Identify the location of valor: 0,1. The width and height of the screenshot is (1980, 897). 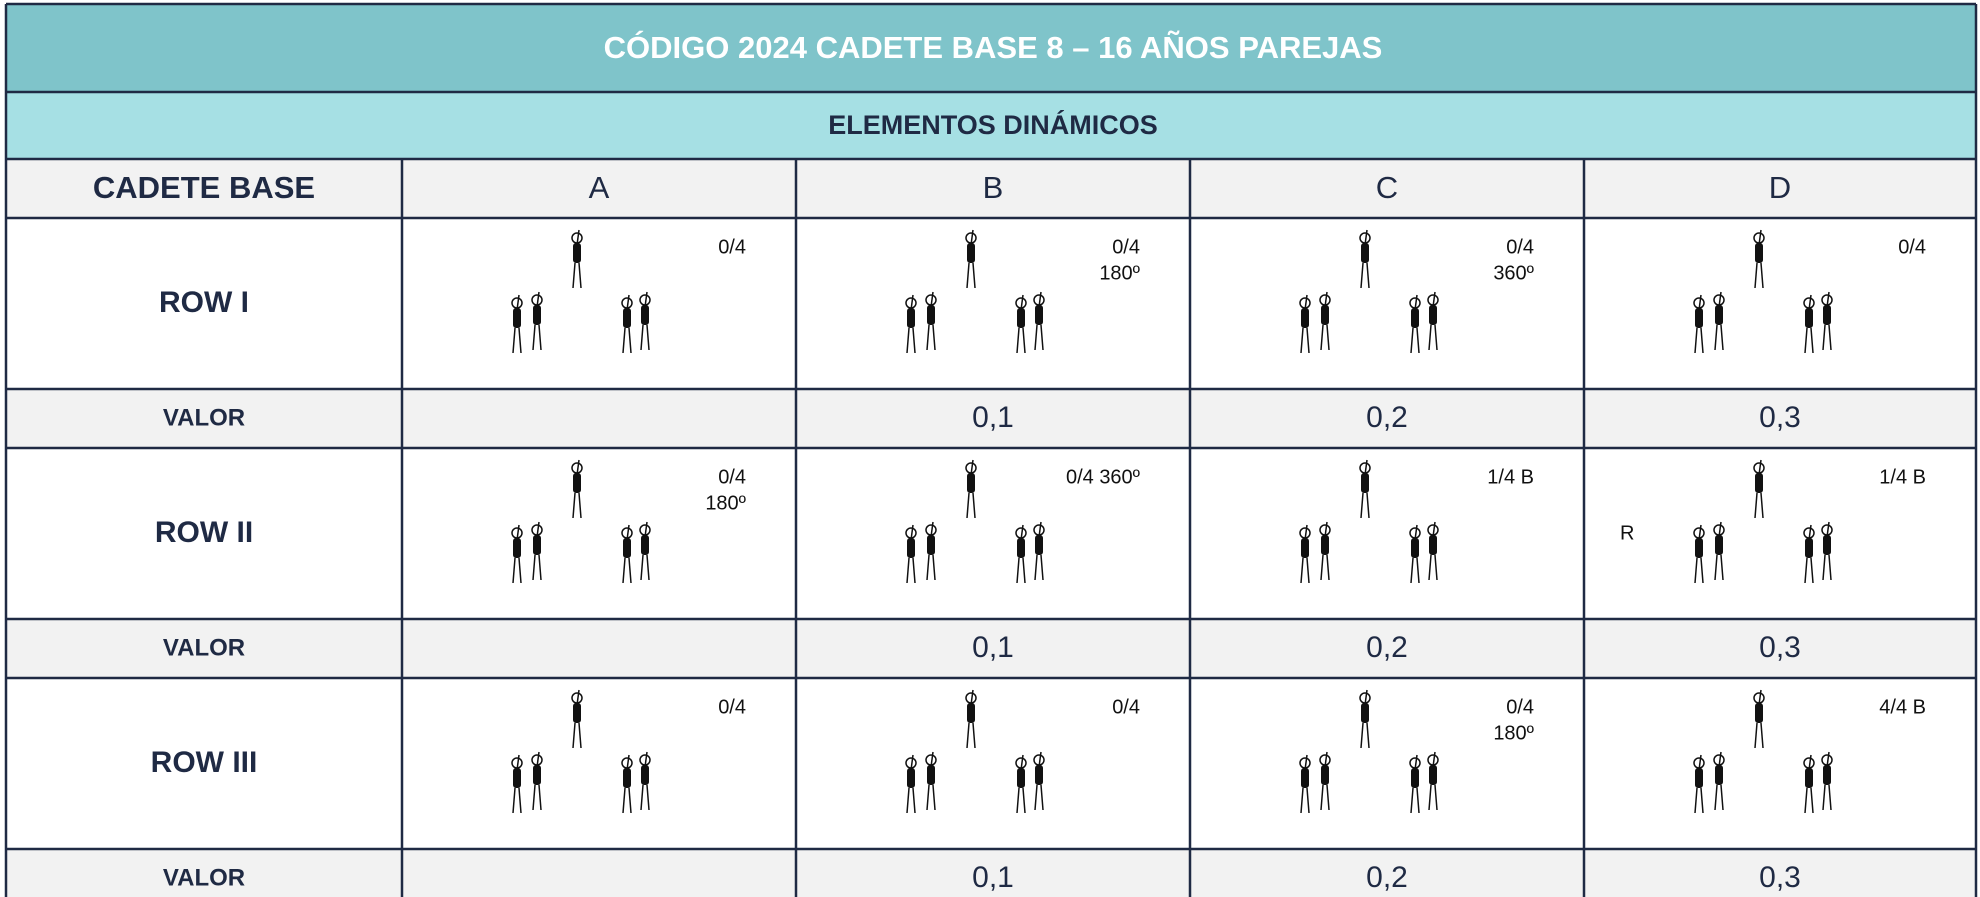
(993, 877).